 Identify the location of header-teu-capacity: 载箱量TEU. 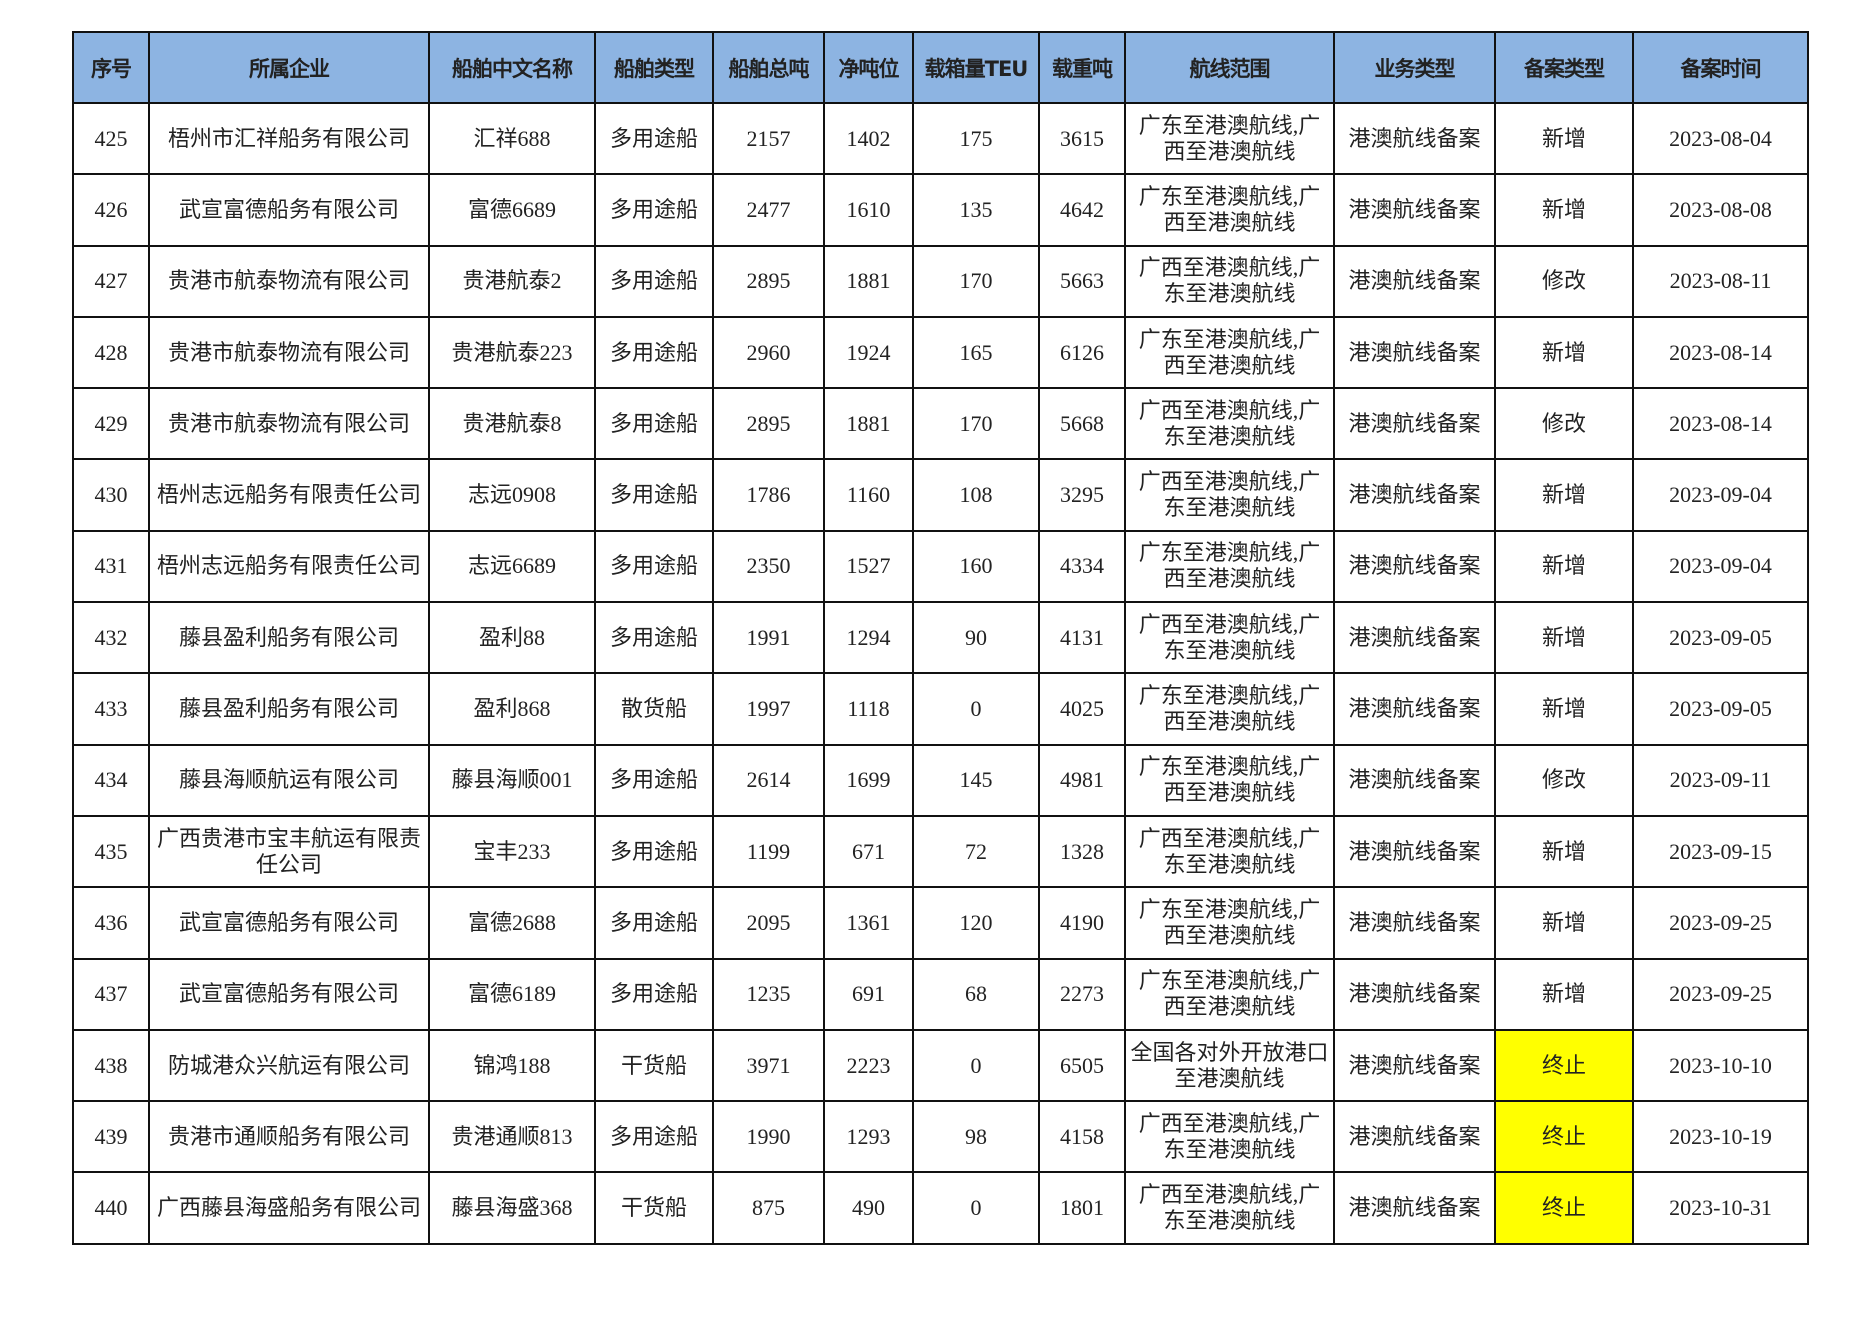
(976, 67).